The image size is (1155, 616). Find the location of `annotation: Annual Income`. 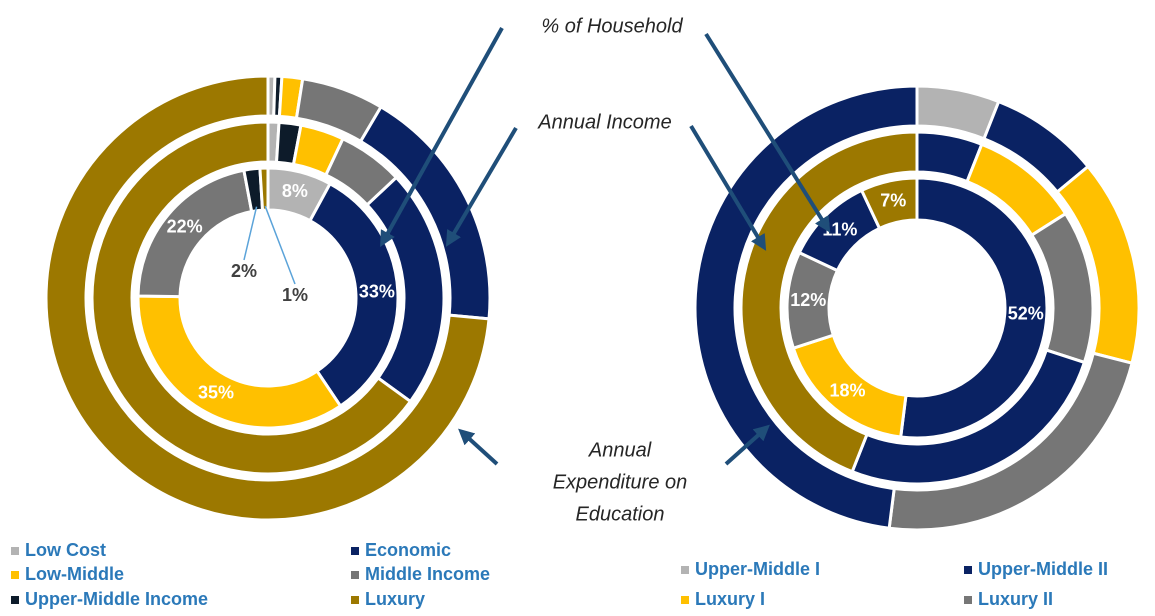

annotation: Annual Income is located at coordinates (604, 122).